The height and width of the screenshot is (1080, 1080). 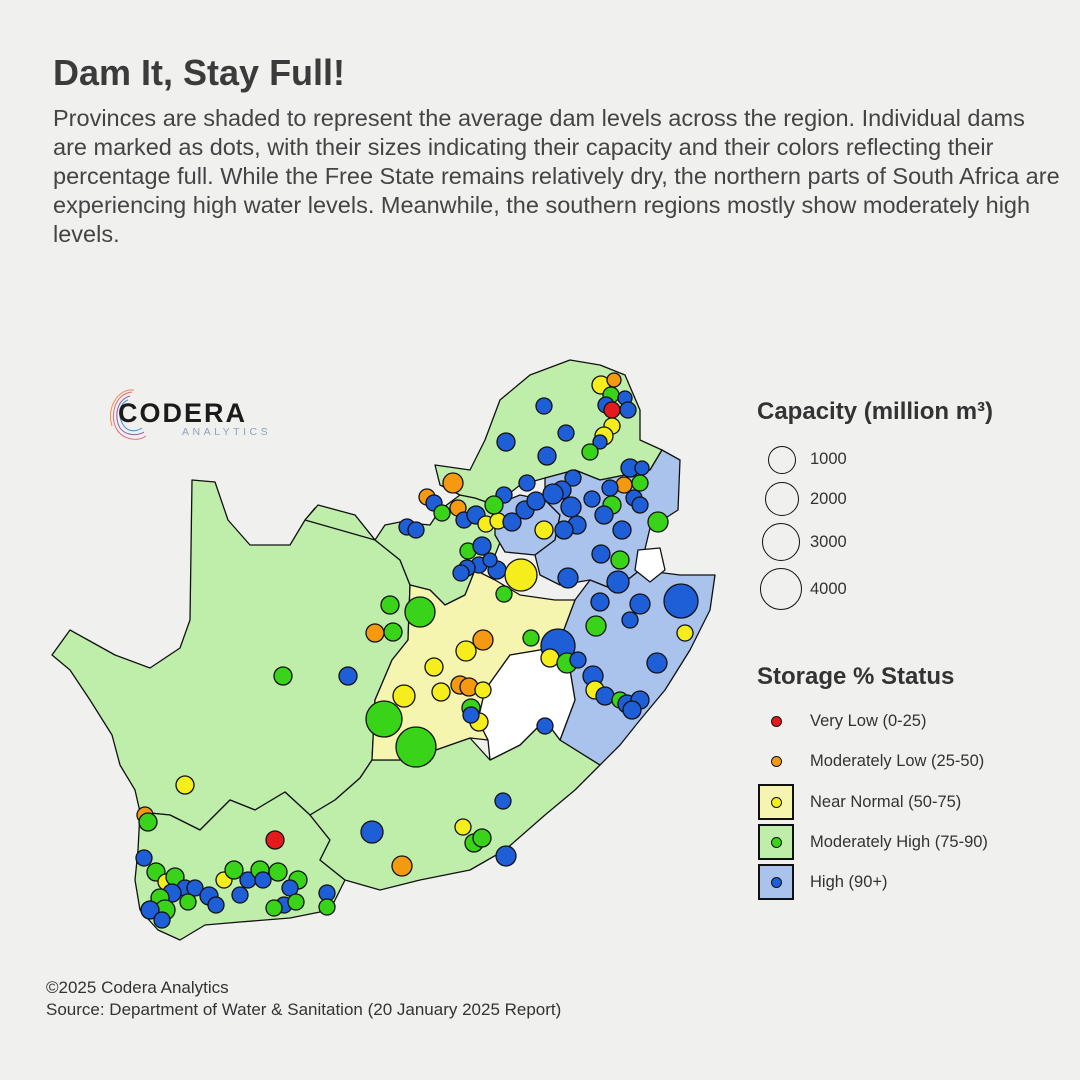 I want to click on capacity-legend-title: Capacity (million m³), so click(x=875, y=411).